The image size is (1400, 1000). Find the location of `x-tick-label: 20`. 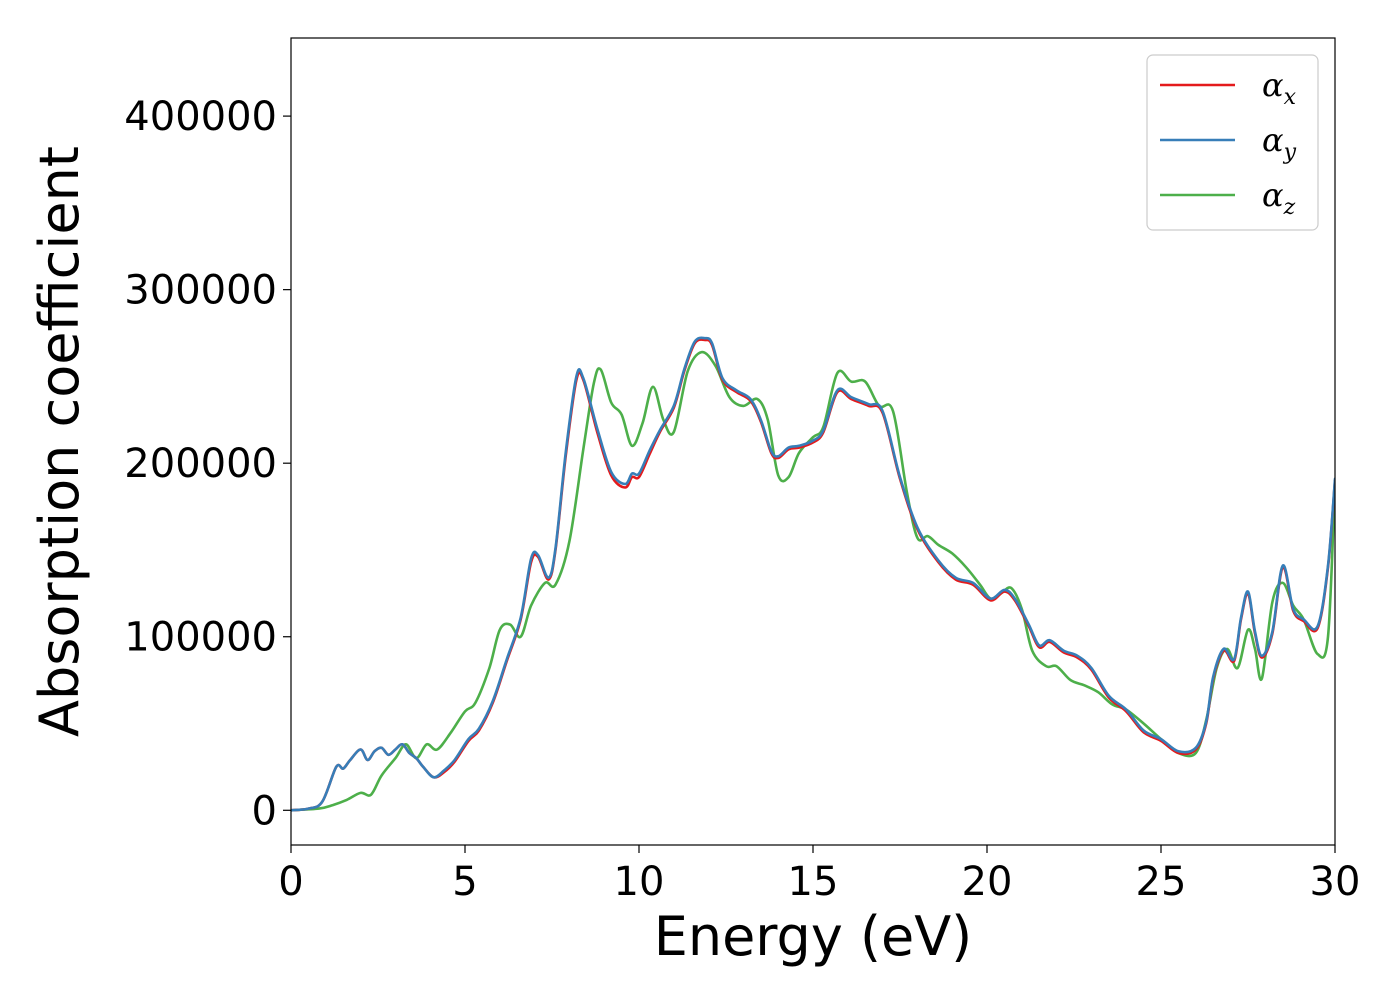

x-tick-label: 20 is located at coordinates (987, 882).